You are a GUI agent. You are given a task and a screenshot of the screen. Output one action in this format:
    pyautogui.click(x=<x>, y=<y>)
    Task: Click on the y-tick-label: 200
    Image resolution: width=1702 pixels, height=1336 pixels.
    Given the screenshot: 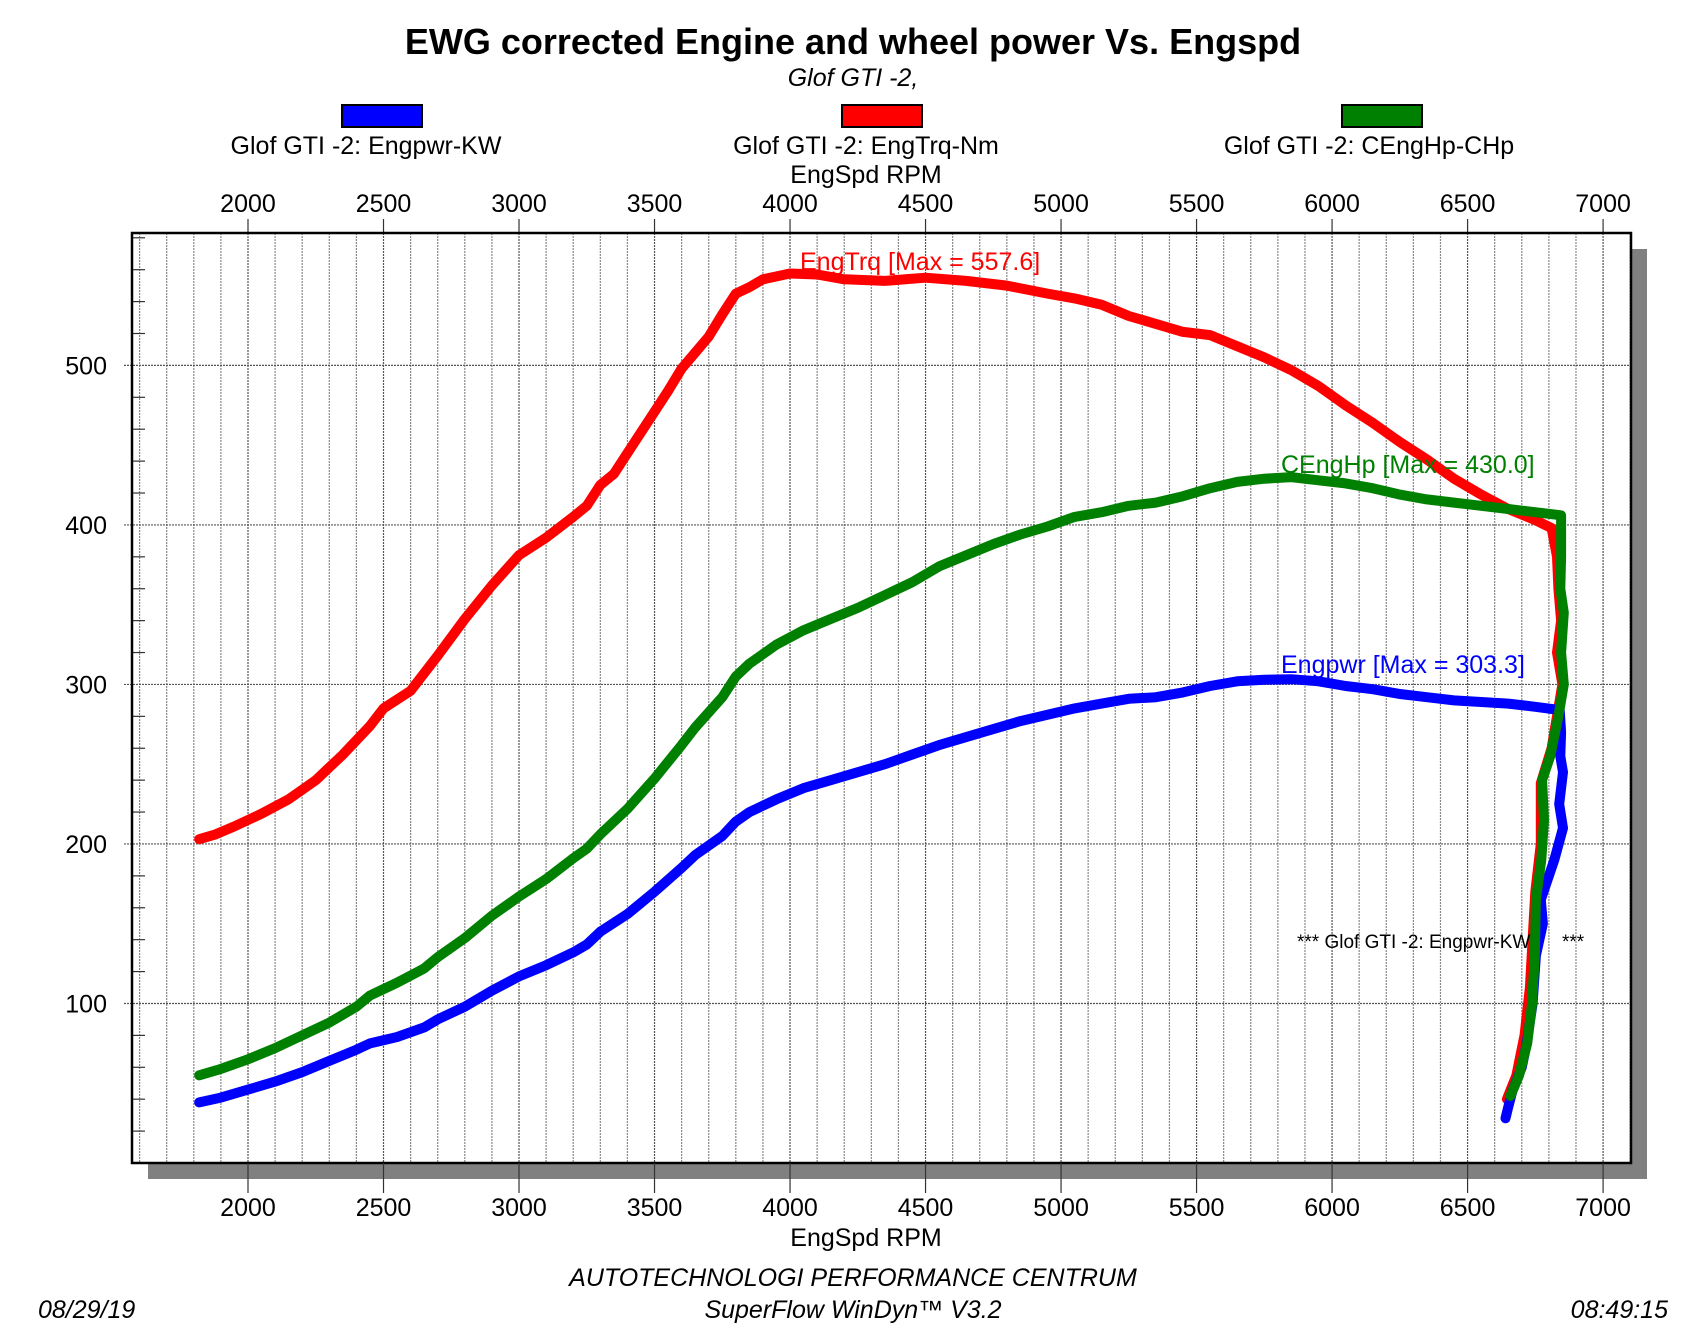 What is the action you would take?
    pyautogui.click(x=86, y=845)
    